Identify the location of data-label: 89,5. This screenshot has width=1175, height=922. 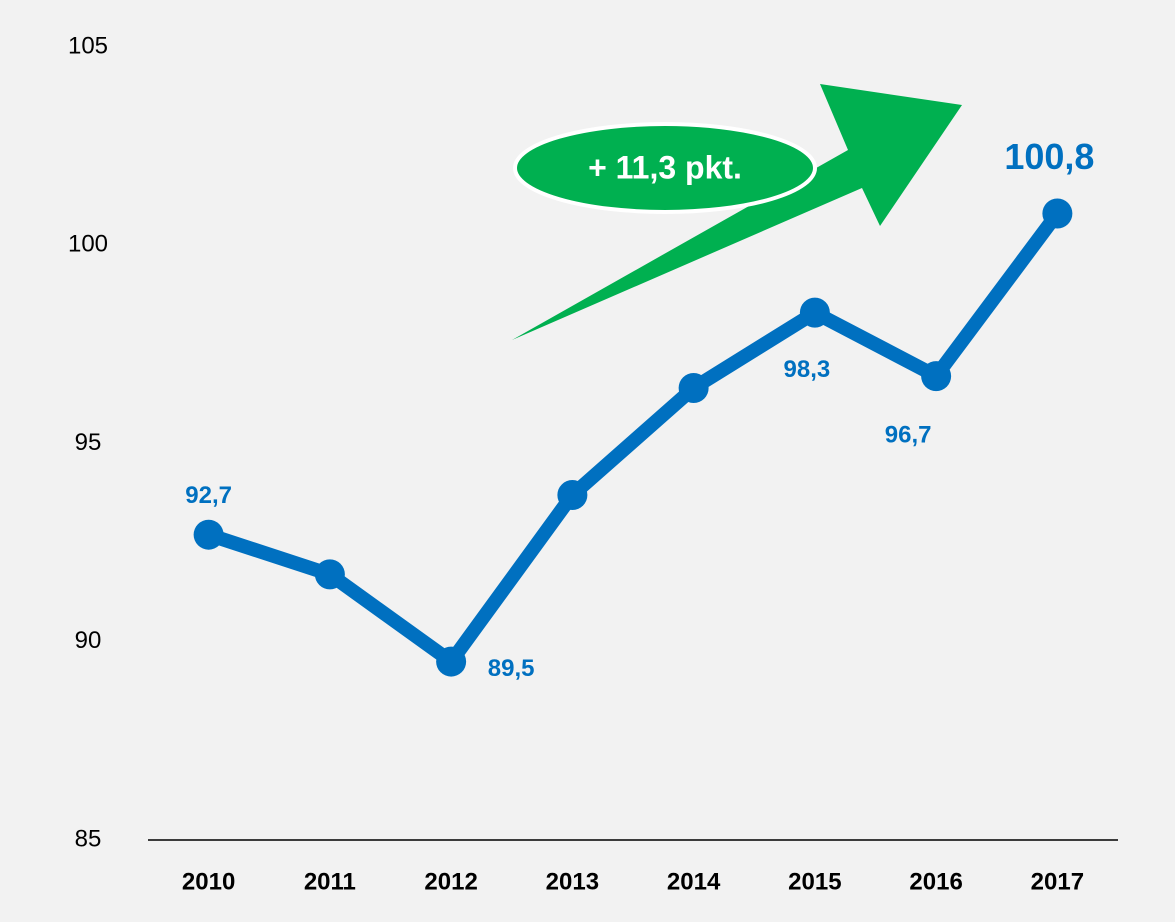
(511, 668).